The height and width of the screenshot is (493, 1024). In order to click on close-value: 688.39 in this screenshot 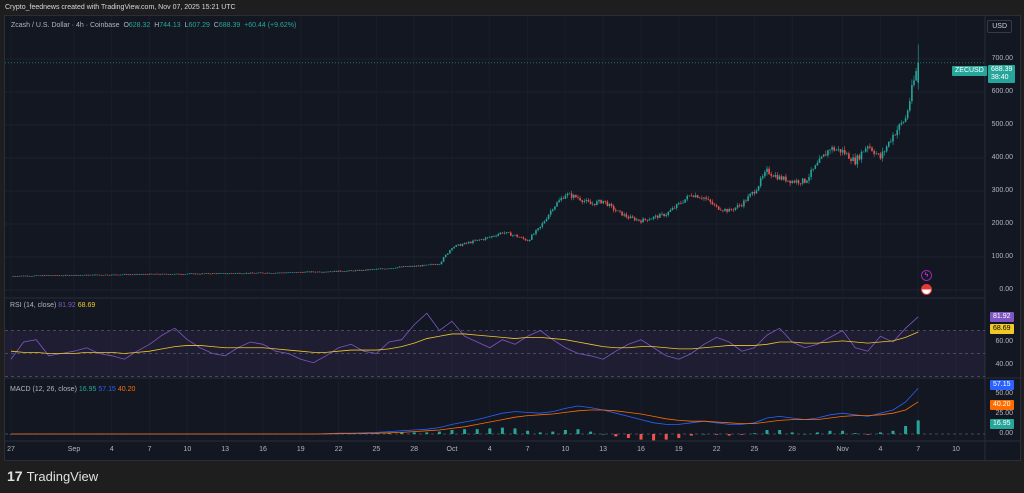, I will do `click(229, 25)`.